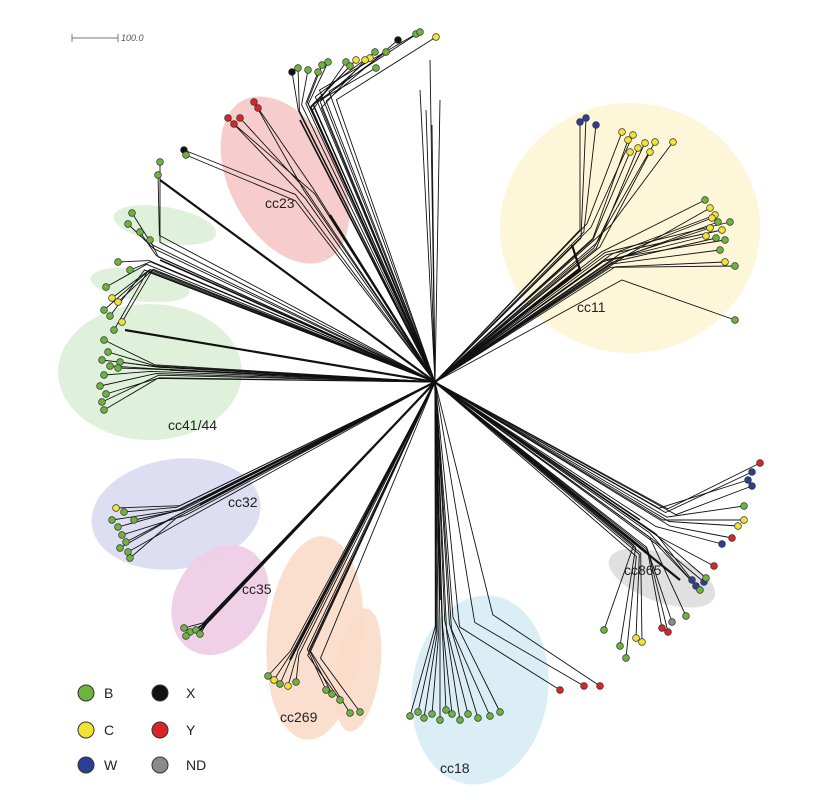  Describe the element at coordinates (280, 203) in the screenshot. I see `cluster-label-cc23: cc23` at that location.